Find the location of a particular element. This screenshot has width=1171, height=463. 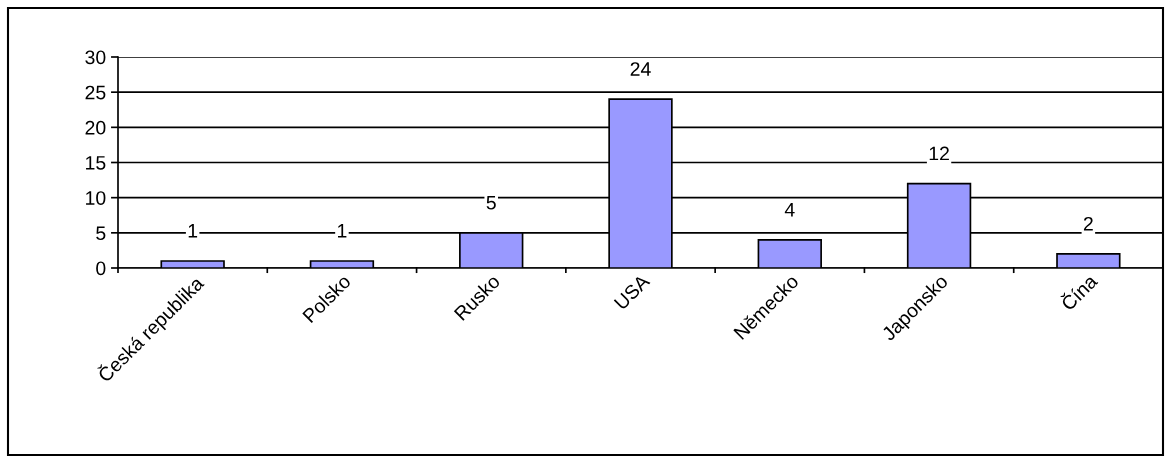

x-tick-label: Čína is located at coordinates (1078, 291).